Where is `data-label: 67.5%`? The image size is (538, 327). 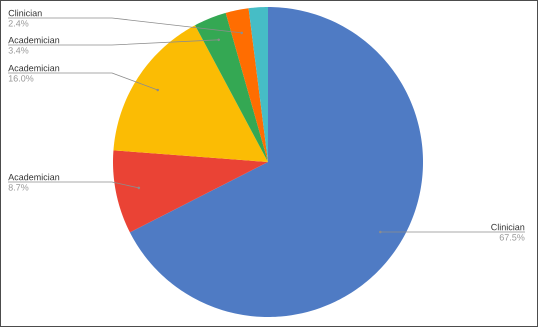
data-label: 67.5% is located at coordinates (512, 237).